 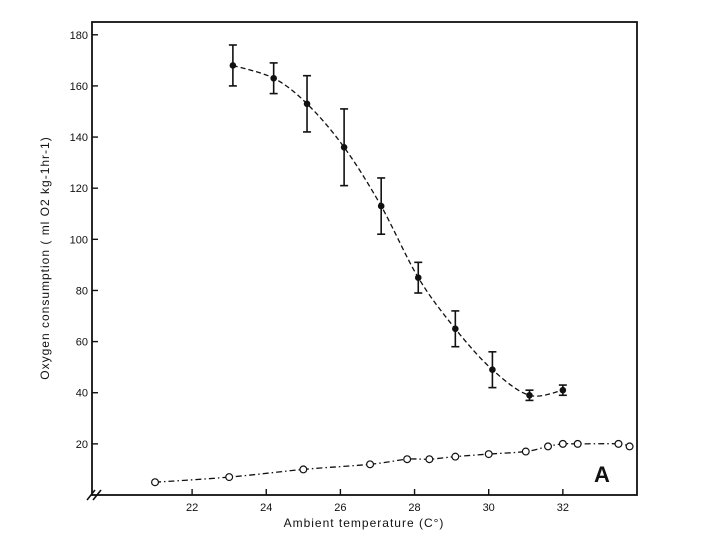 What do you see at coordinates (79, 240) in the screenshot?
I see `y-tick-label: 100` at bounding box center [79, 240].